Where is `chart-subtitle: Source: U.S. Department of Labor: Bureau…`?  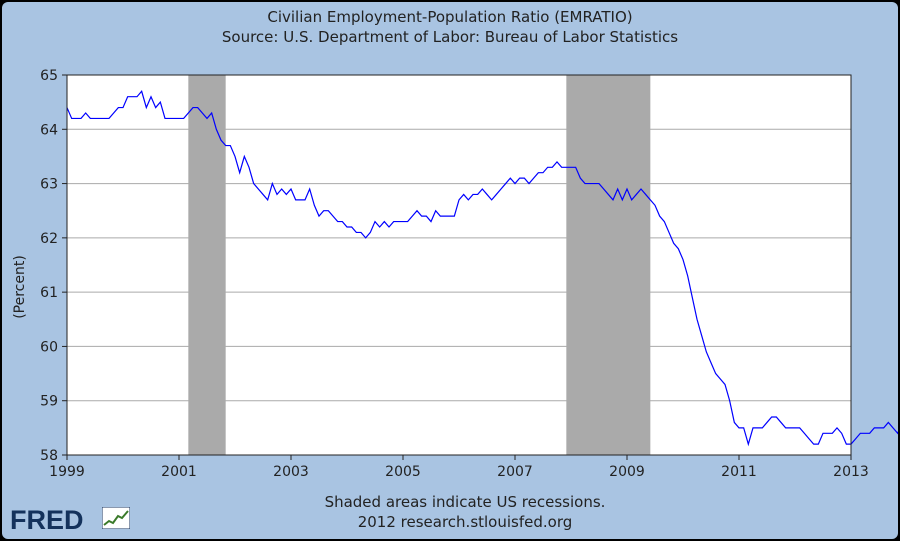
chart-subtitle: Source: U.S. Department of Labor: Bureau… is located at coordinates (450, 37).